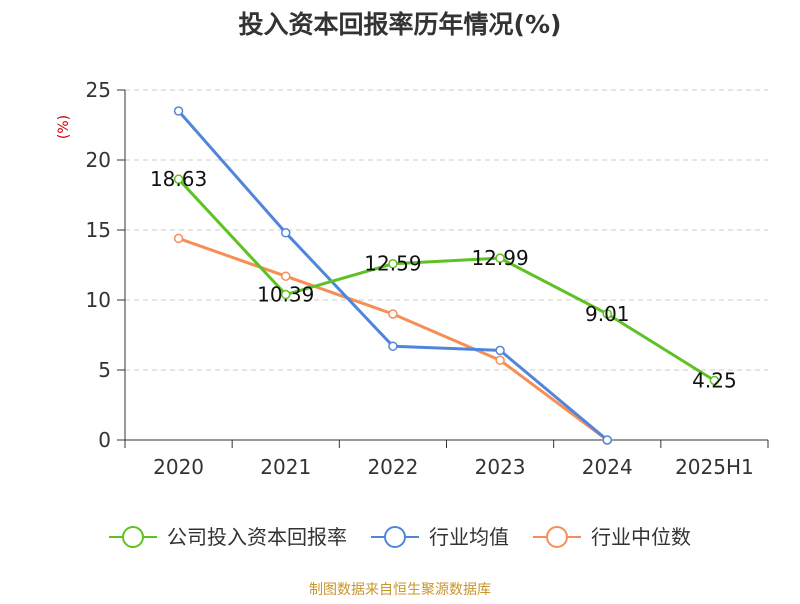  I want to click on data-label: 4.25, so click(714, 381).